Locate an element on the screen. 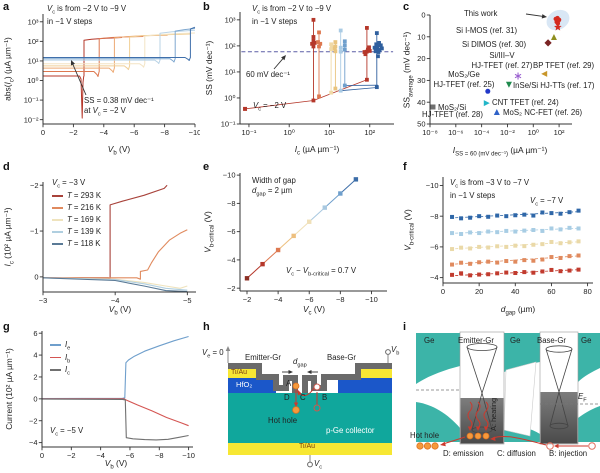 This screenshot has height=473, width=600. emitter-gr-label: Emitter-Gr is located at coordinates (476, 340).